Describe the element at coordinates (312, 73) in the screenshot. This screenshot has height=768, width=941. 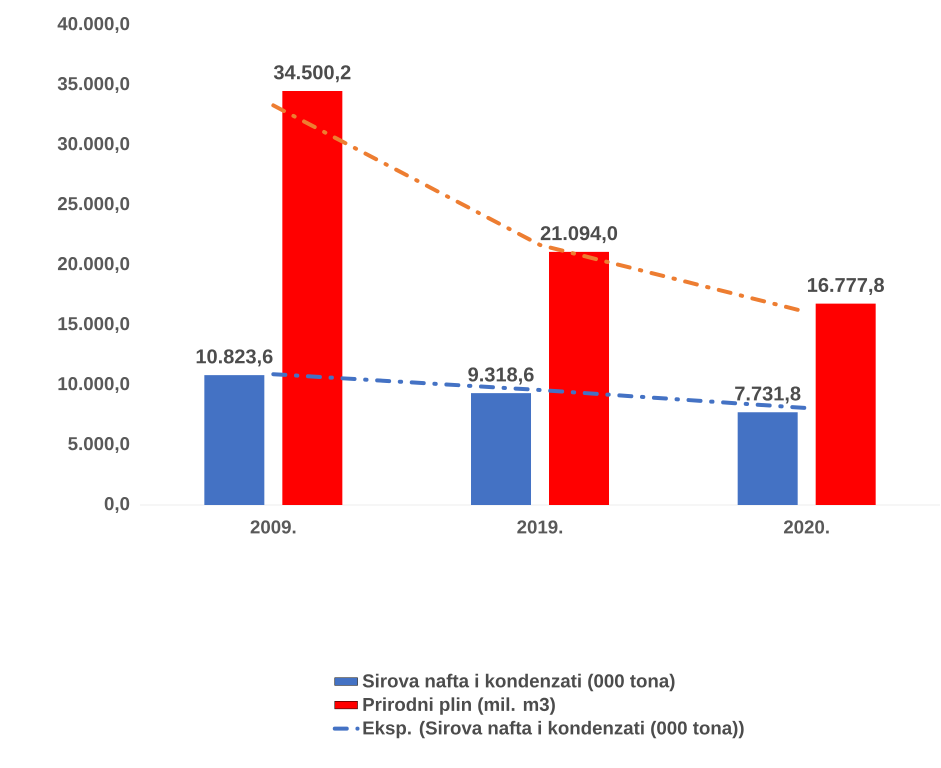
I see `data-label: 34.500,2` at that location.